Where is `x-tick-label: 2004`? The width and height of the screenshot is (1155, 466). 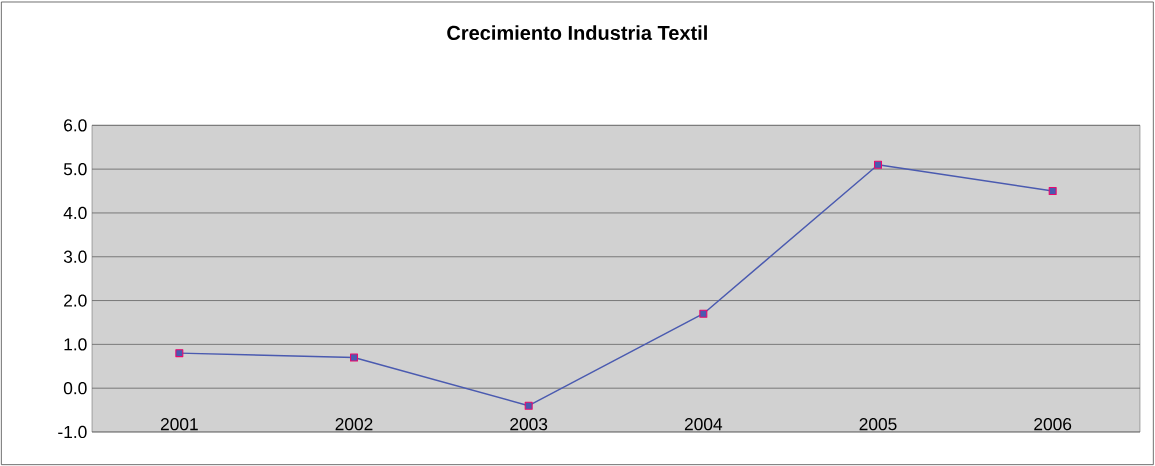 x-tick-label: 2004 is located at coordinates (703, 424).